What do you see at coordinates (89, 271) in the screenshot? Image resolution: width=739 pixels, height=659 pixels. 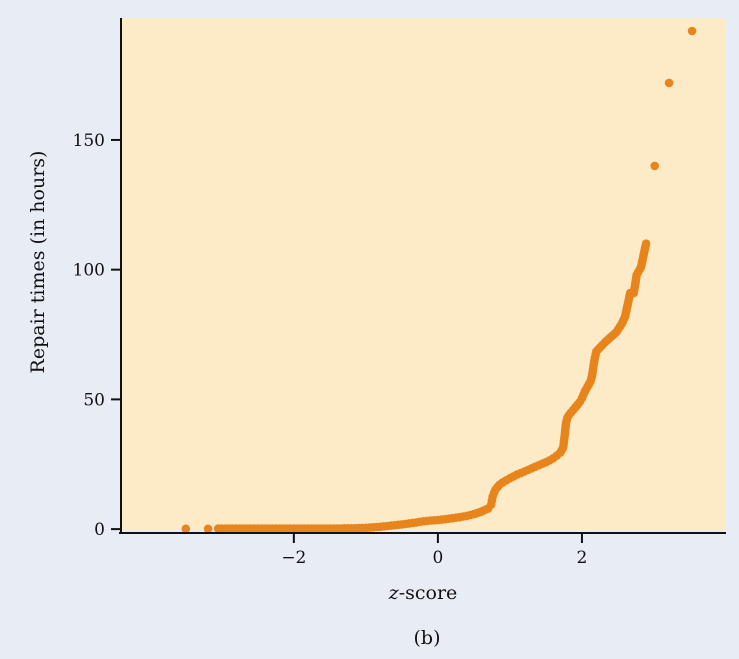 I see `y-tick-label: 100` at bounding box center [89, 271].